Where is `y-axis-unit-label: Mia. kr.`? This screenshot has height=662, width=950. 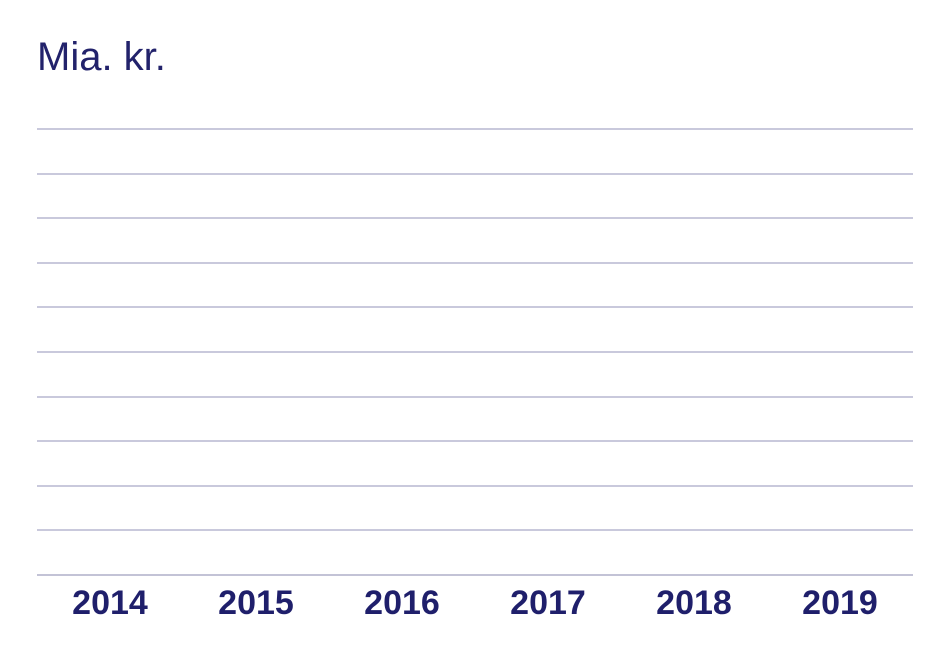 y-axis-unit-label: Mia. kr. is located at coordinates (101, 57).